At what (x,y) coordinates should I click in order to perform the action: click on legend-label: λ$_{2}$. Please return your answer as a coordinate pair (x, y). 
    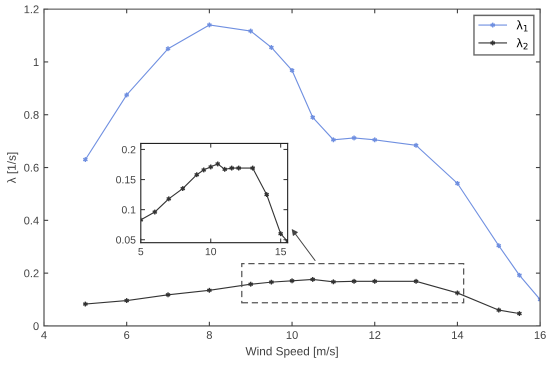
    Looking at the image, I should click on (522, 44).